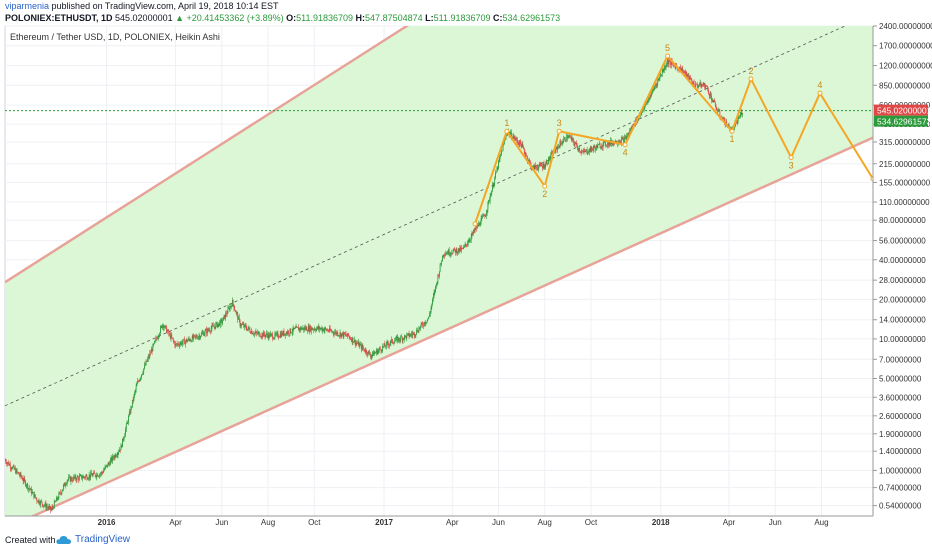 Image resolution: width=932 pixels, height=550 pixels. What do you see at coordinates (27, 6) in the screenshot?
I see `author-link: viparmenia` at bounding box center [27, 6].